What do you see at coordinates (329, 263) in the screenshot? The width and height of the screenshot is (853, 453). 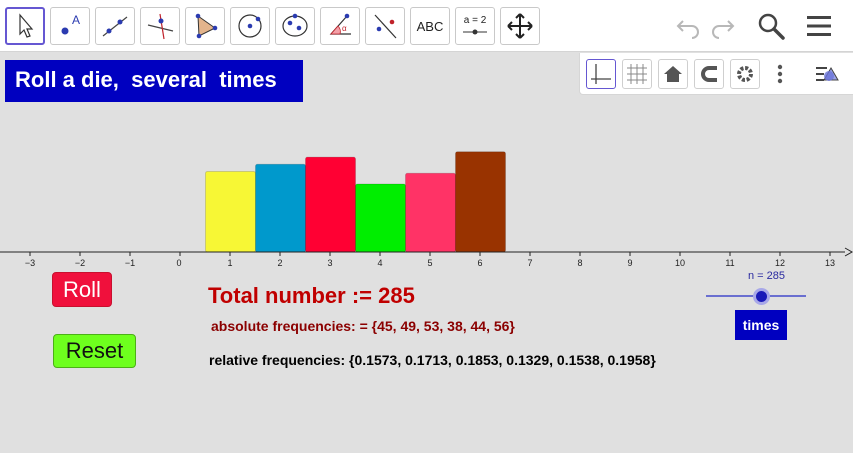 I see `x-tick-label-3: 3` at bounding box center [329, 263].